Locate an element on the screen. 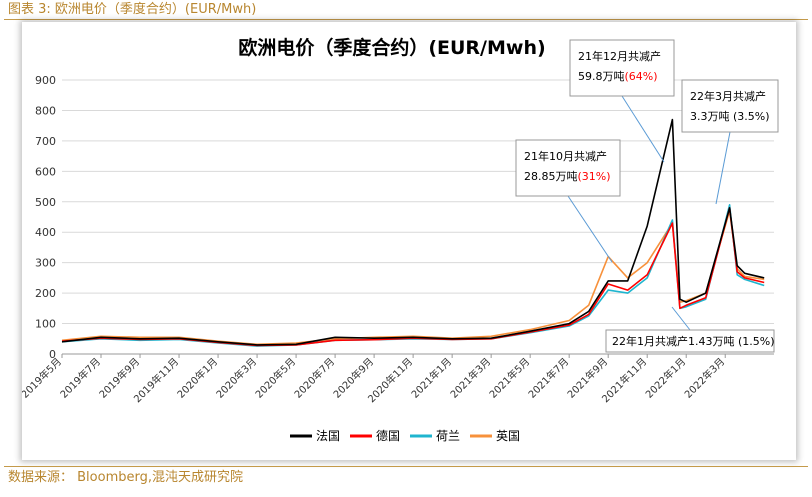 This screenshot has width=812, height=497. y-tick-label: 500 is located at coordinates (45, 202).